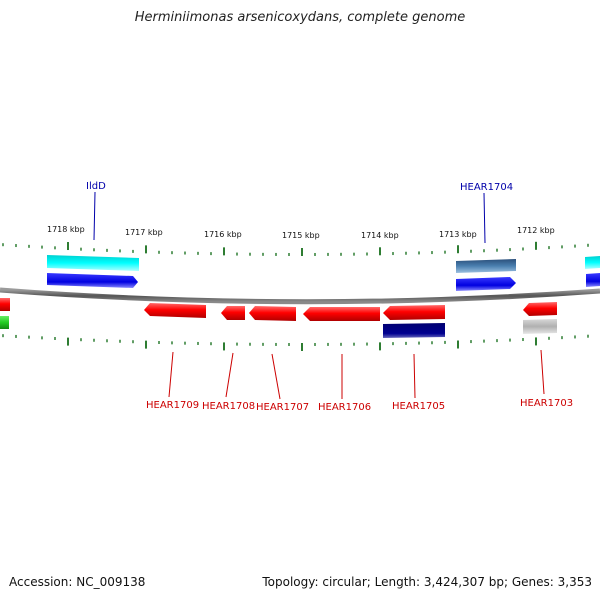 This screenshot has height=600, width=600. Describe the element at coordinates (341, 314) in the screenshot. I see `reverse-cds-hear1706` at that location.